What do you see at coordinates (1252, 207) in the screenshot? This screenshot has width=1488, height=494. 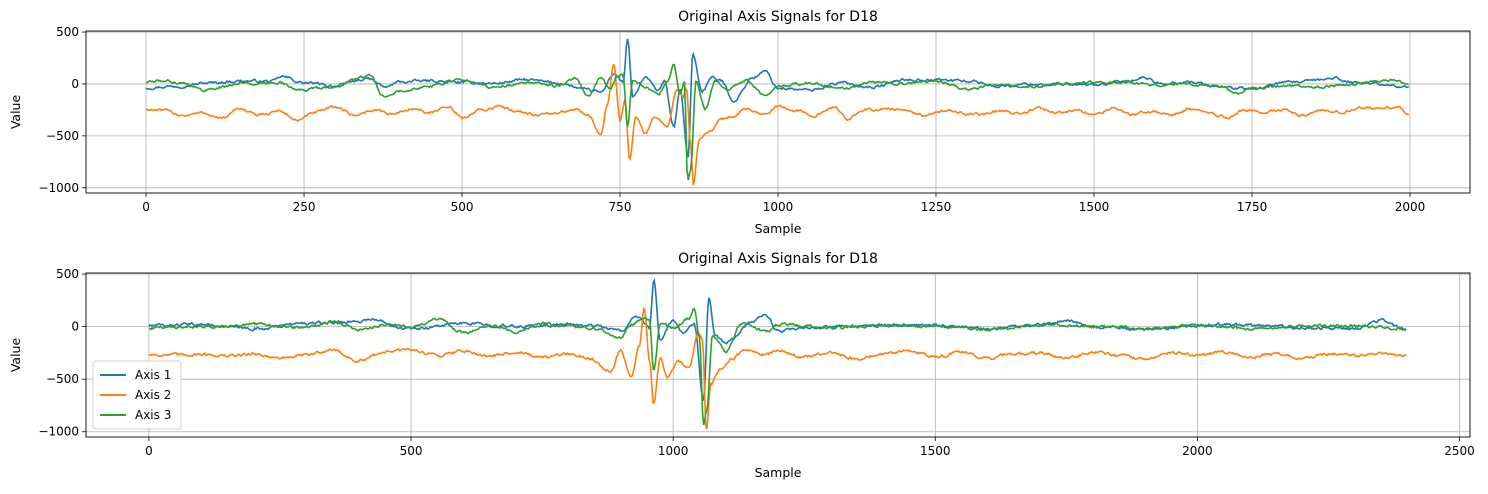 I see `x-tick-label: 1750` at bounding box center [1252, 207].